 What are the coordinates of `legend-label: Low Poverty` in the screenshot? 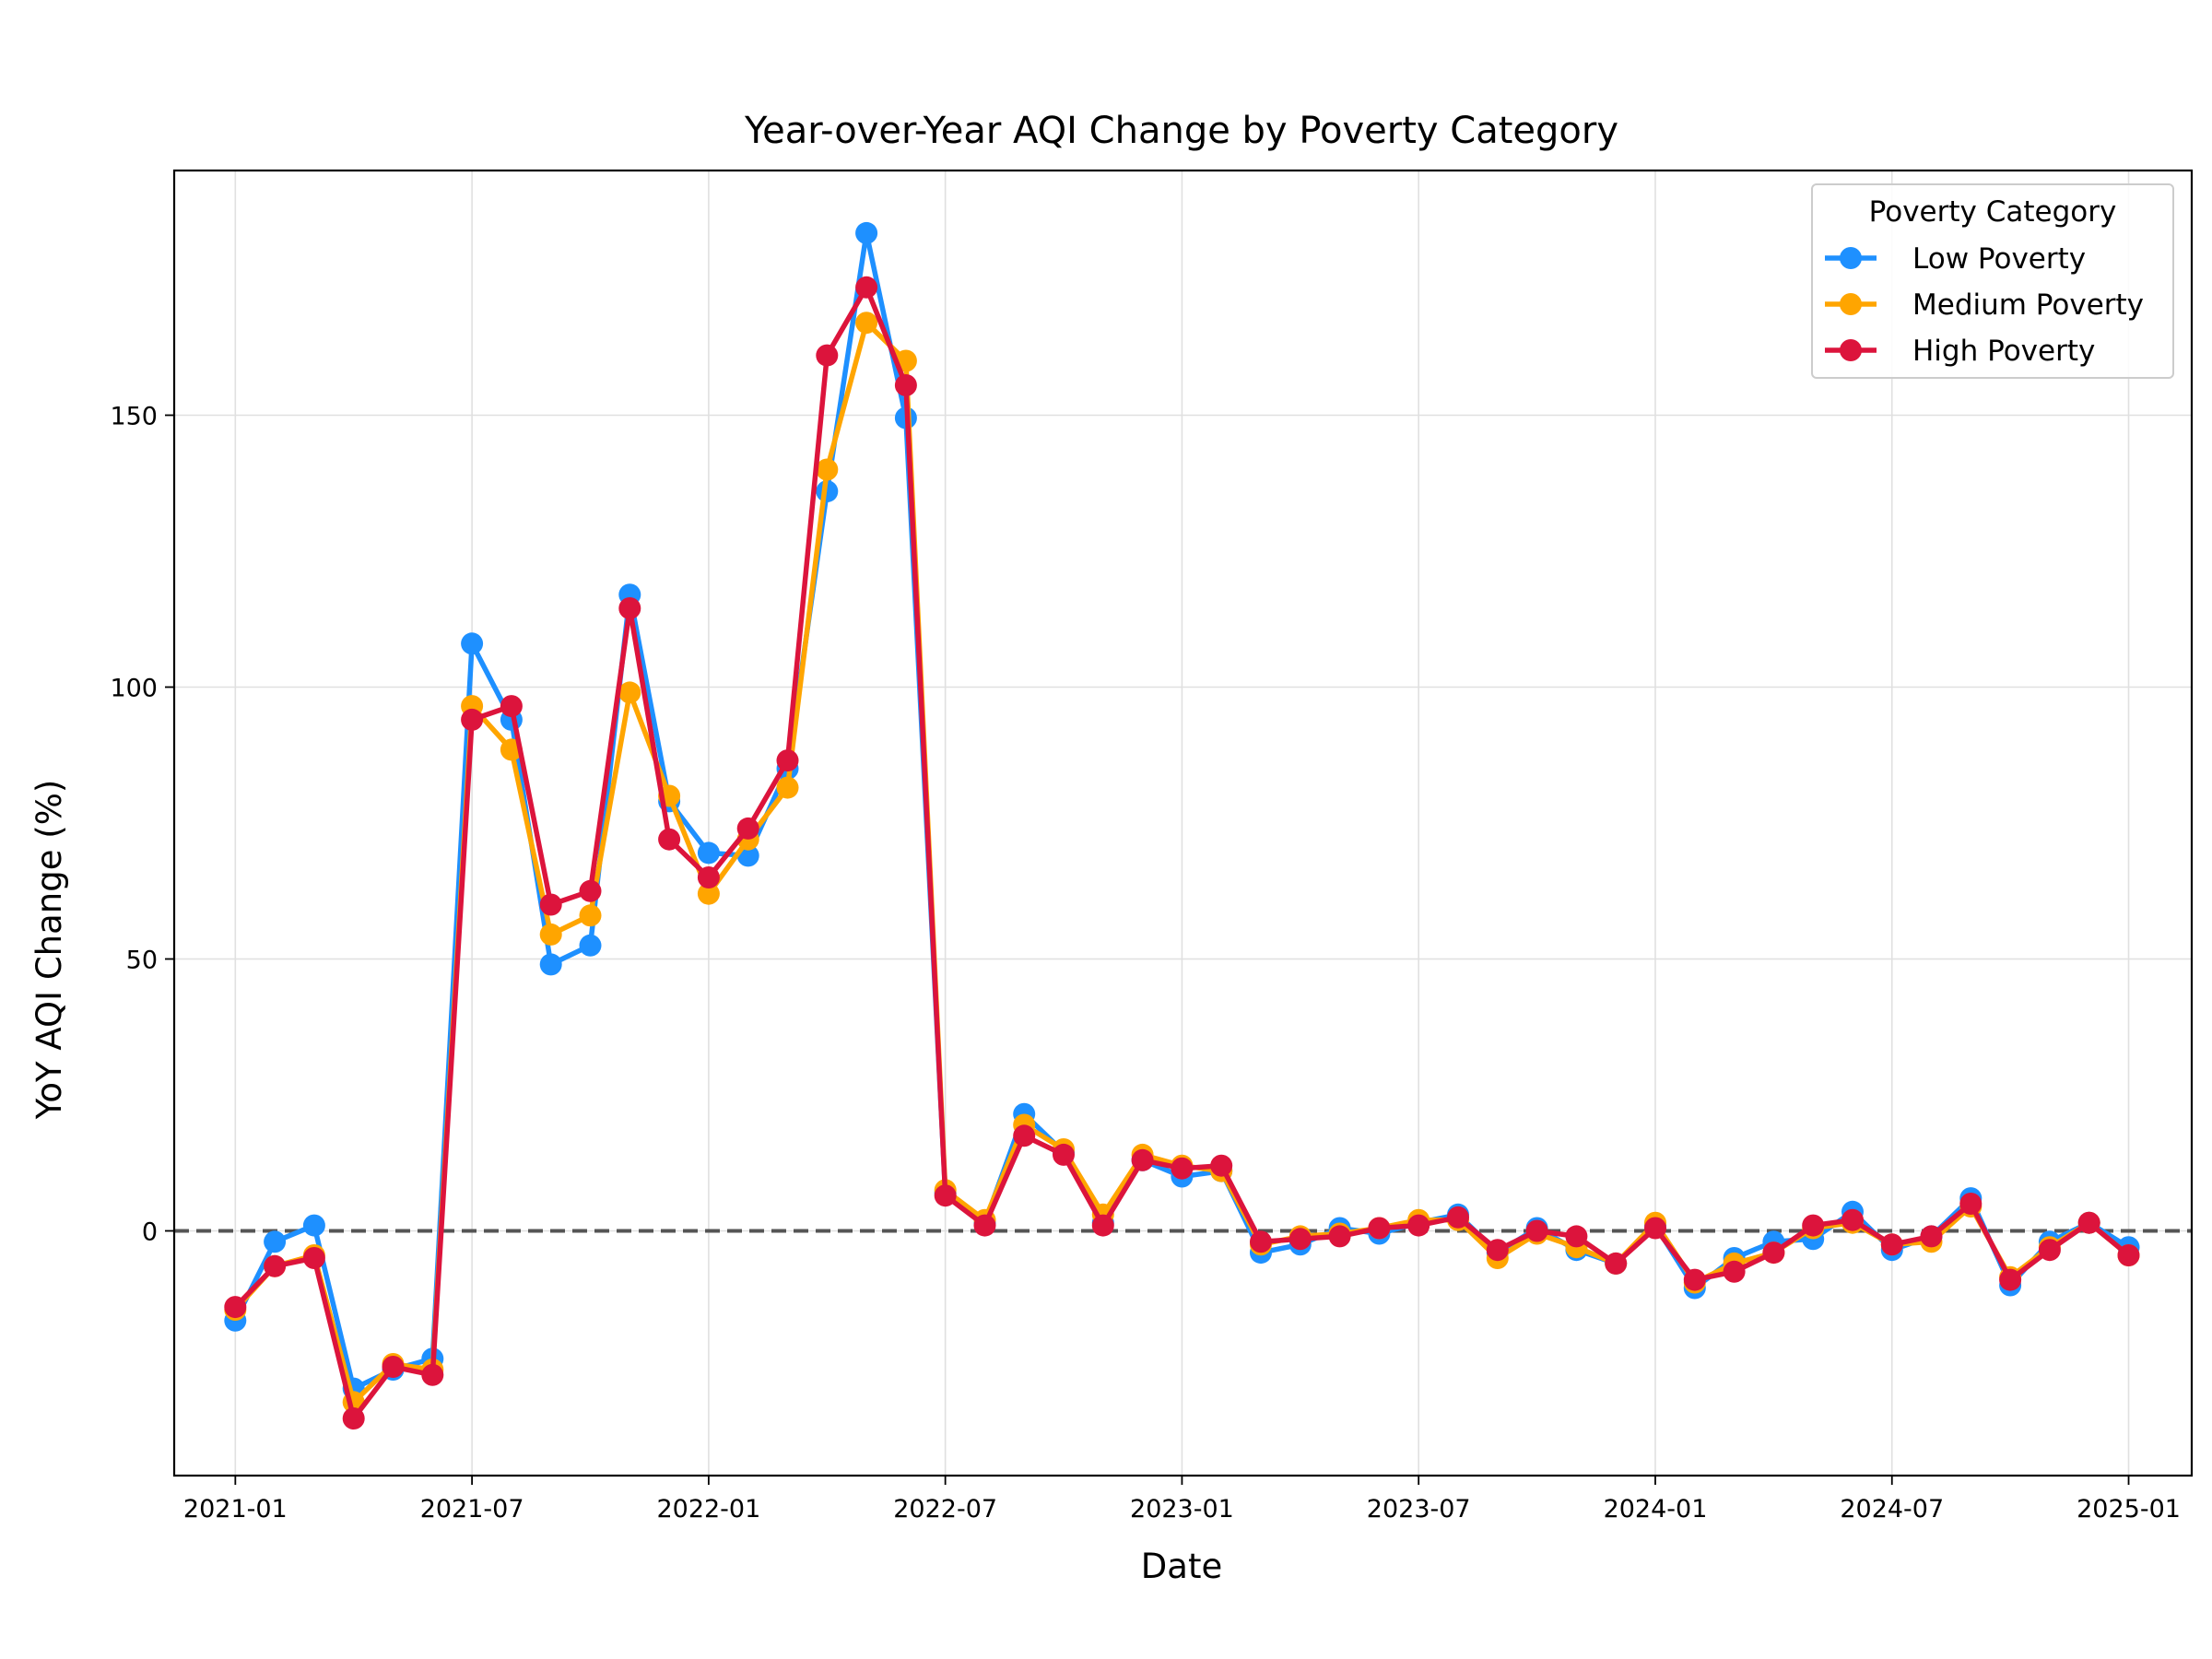 It's located at (1999, 259).